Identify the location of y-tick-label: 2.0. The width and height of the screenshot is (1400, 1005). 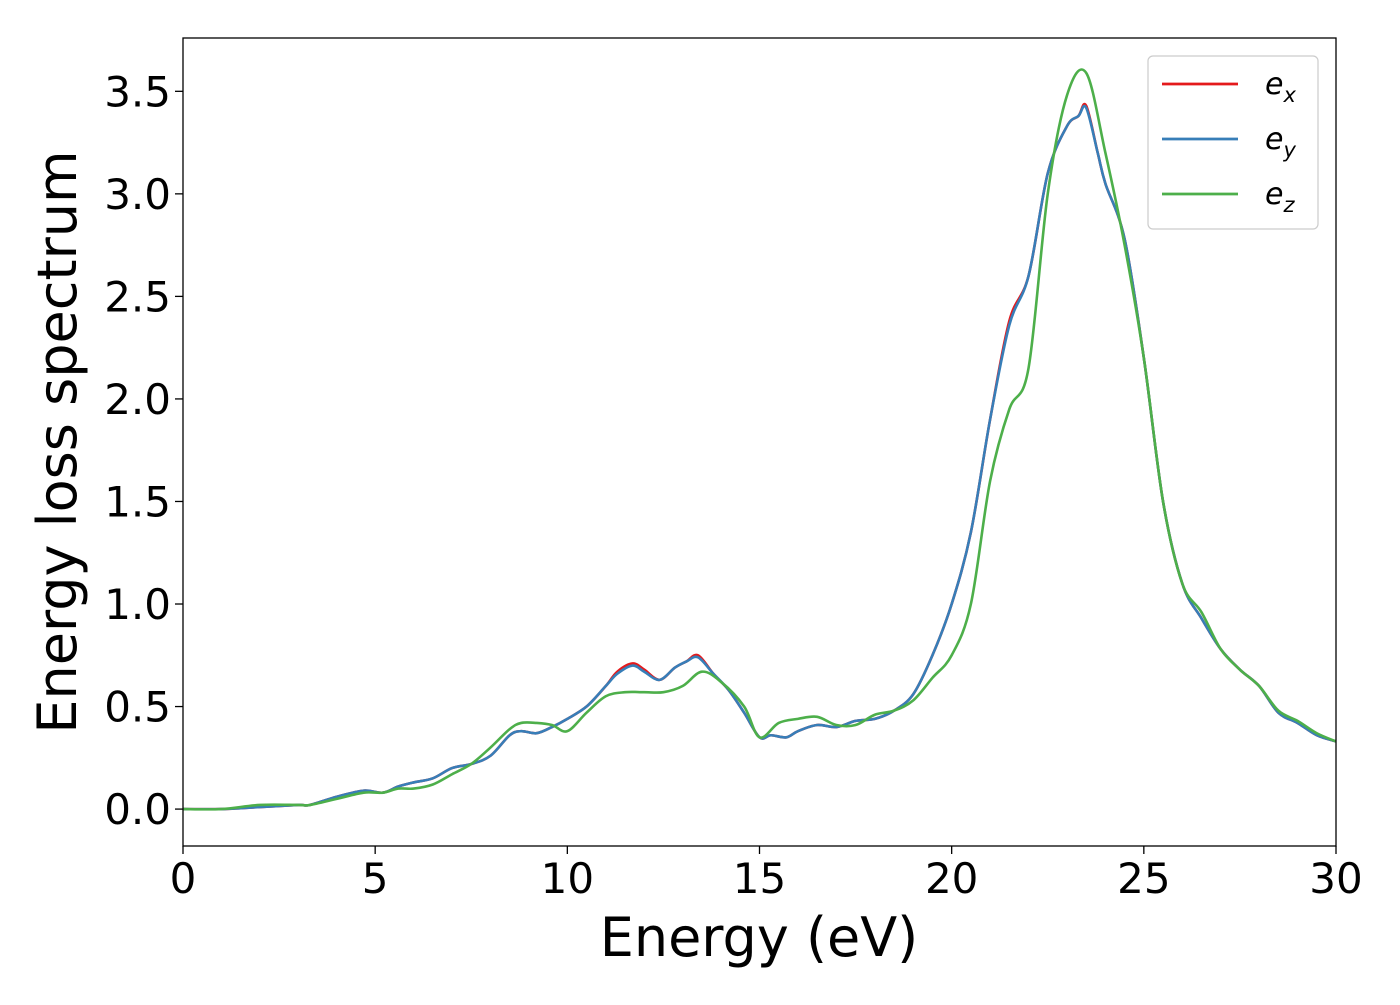
(137, 399).